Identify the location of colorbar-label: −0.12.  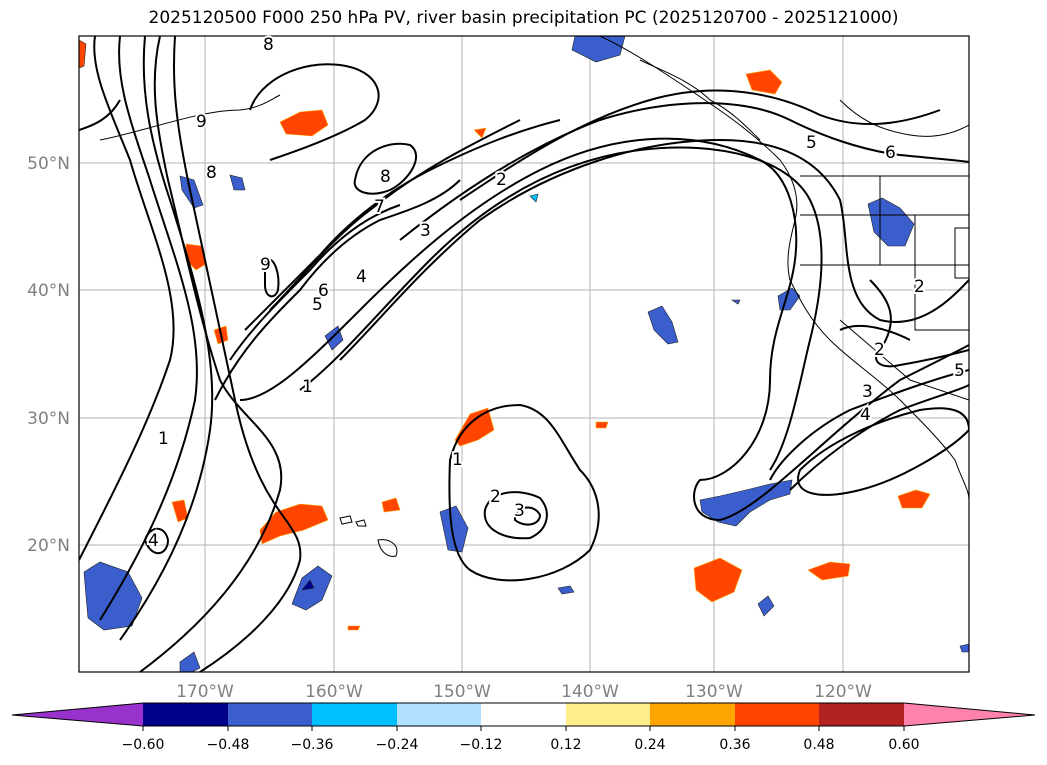
(481, 745).